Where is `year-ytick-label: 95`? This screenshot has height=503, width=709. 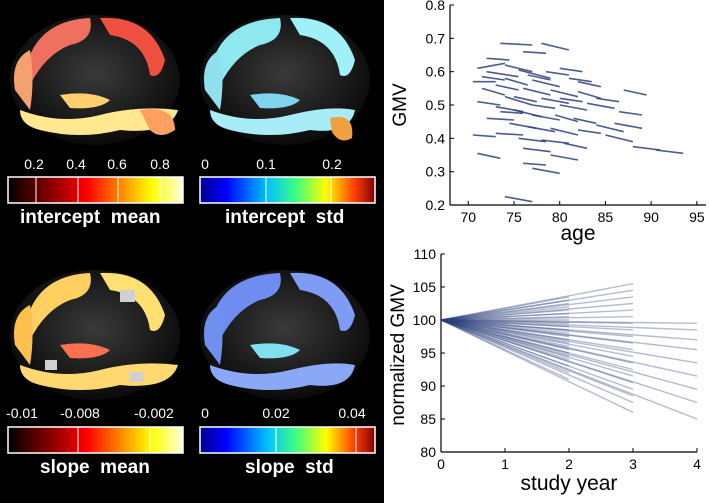
year-ytick-label: 95 is located at coordinates (428, 353).